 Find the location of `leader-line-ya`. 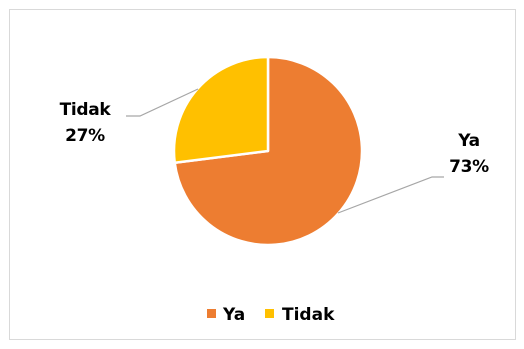

leader-line-ya is located at coordinates (390, 195).